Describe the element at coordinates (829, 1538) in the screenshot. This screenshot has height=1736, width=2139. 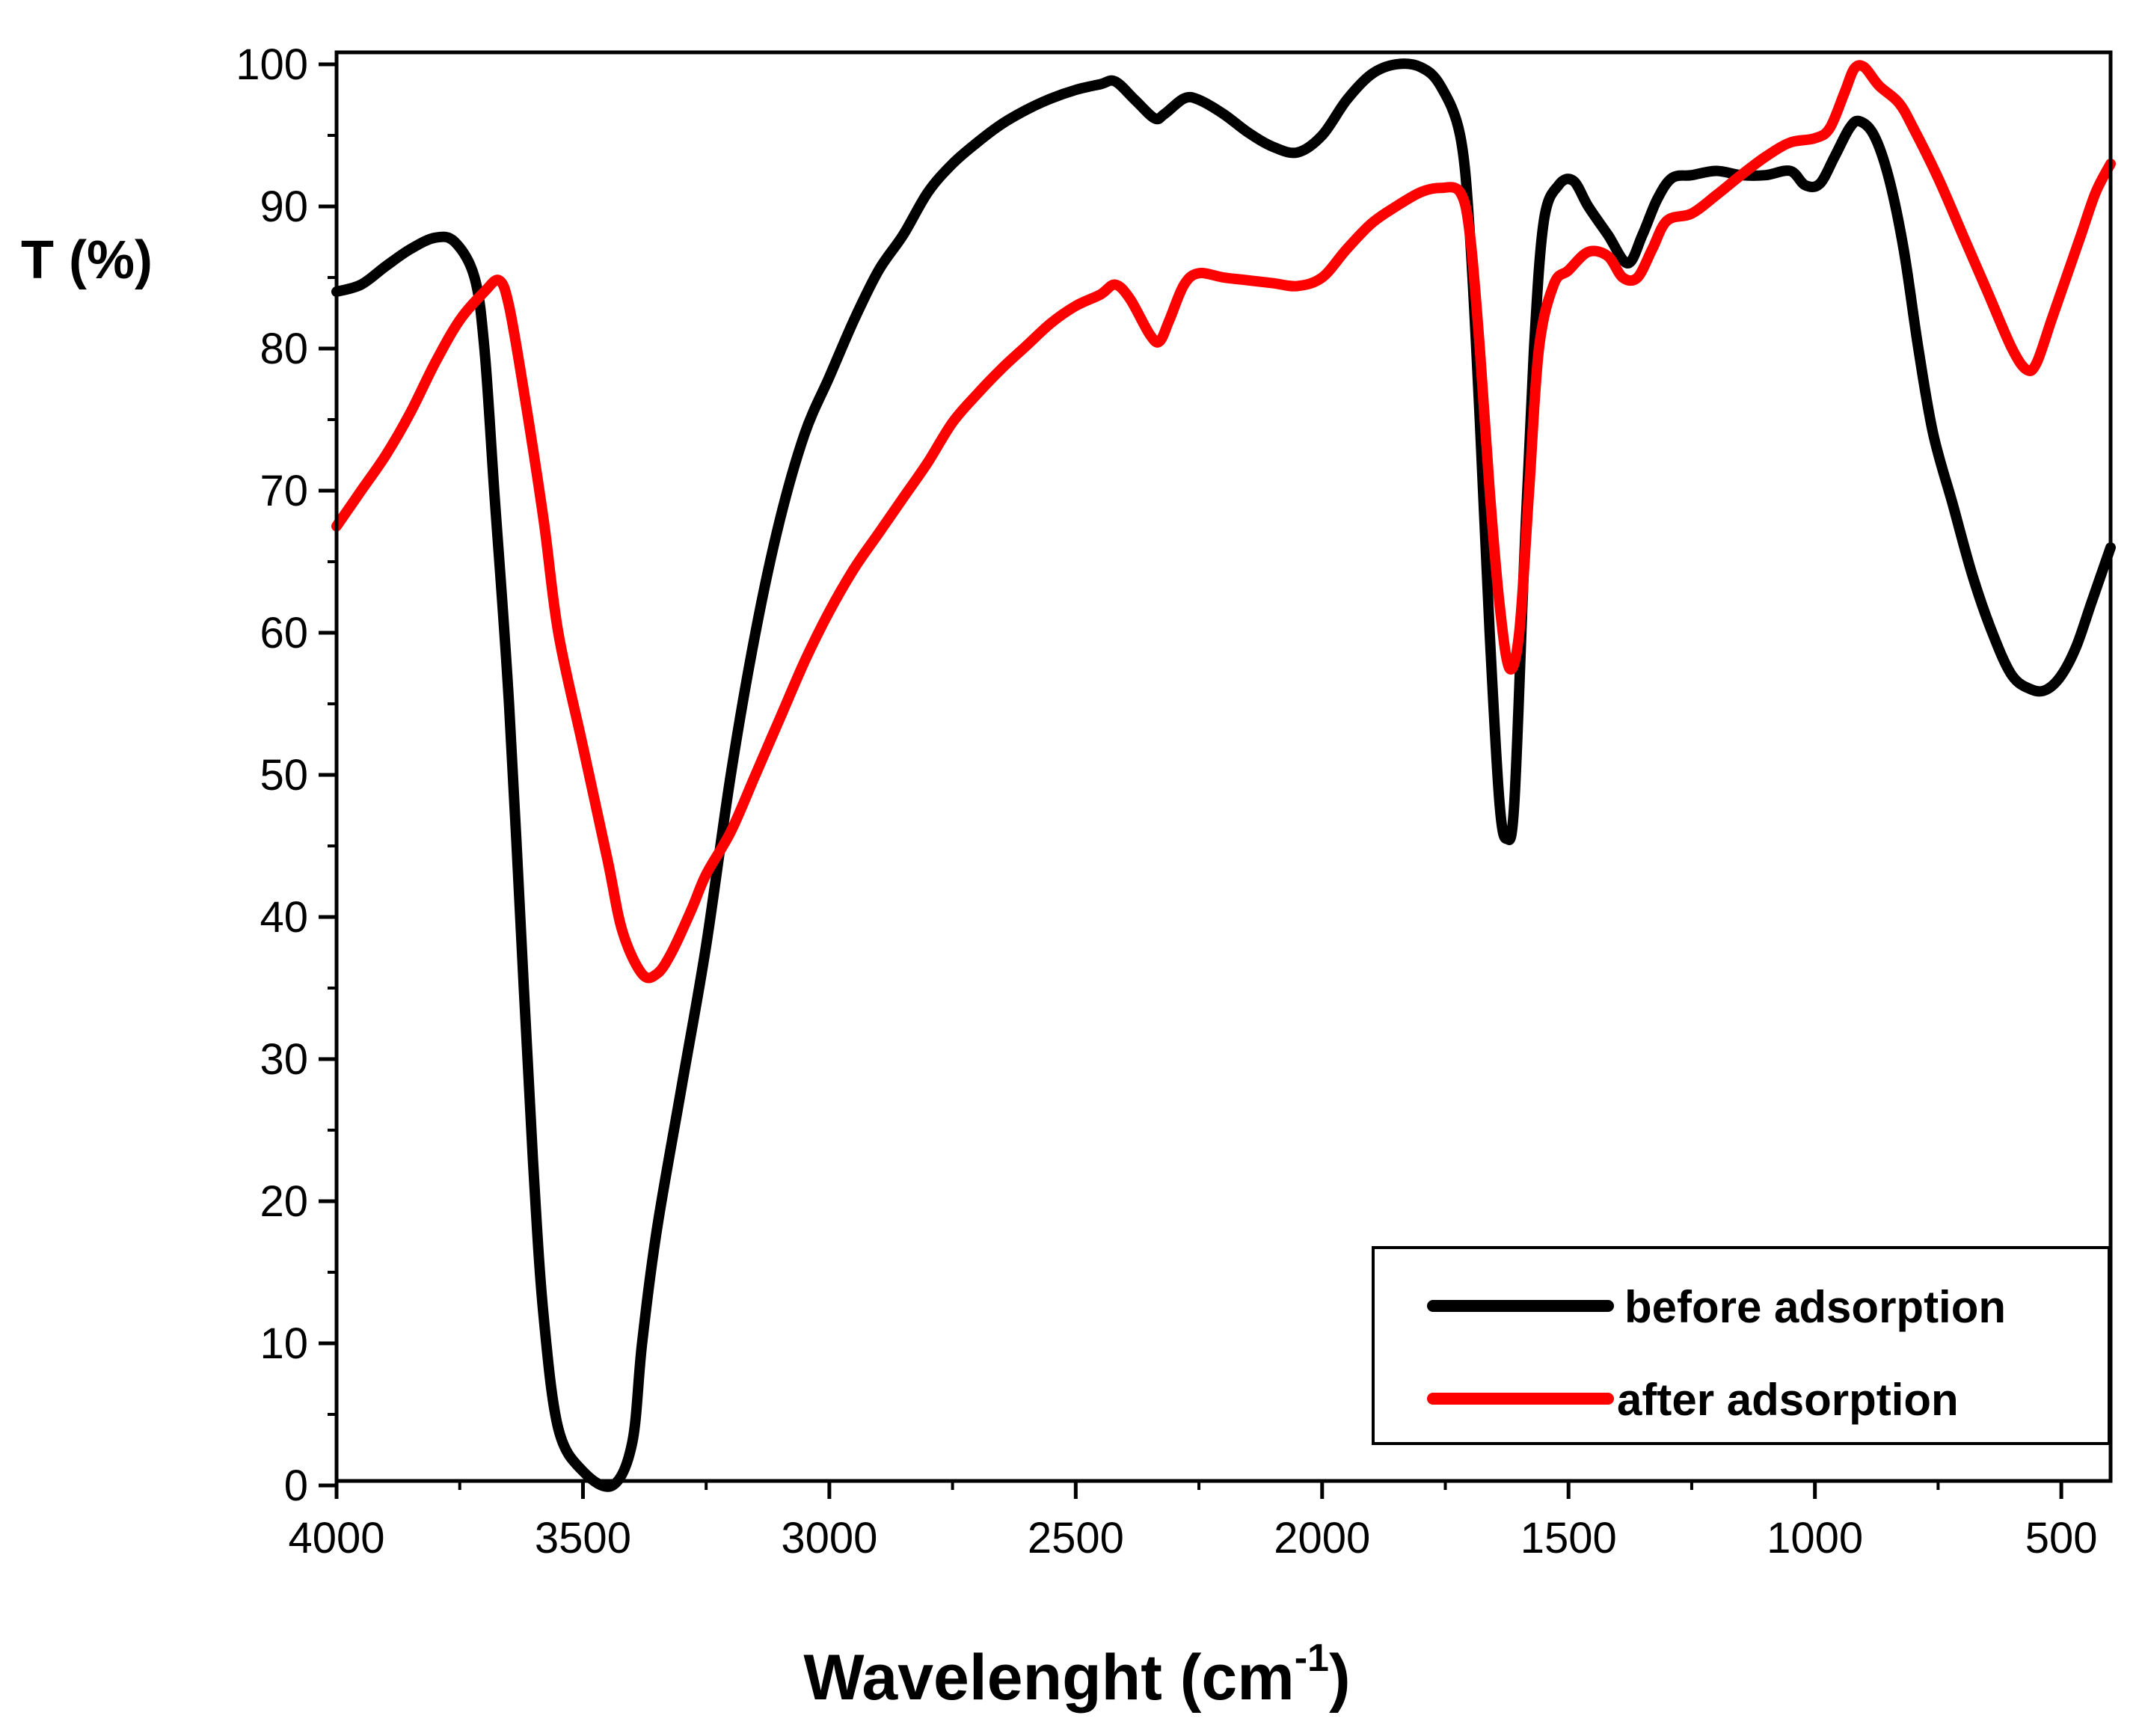
I see `x-tick-label: 3000` at that location.